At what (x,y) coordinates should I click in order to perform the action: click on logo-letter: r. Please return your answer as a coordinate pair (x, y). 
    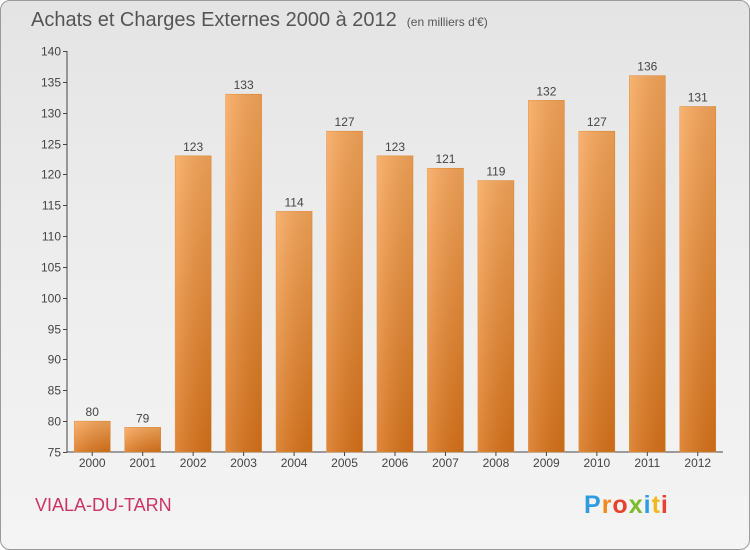
    Looking at the image, I should click on (607, 505).